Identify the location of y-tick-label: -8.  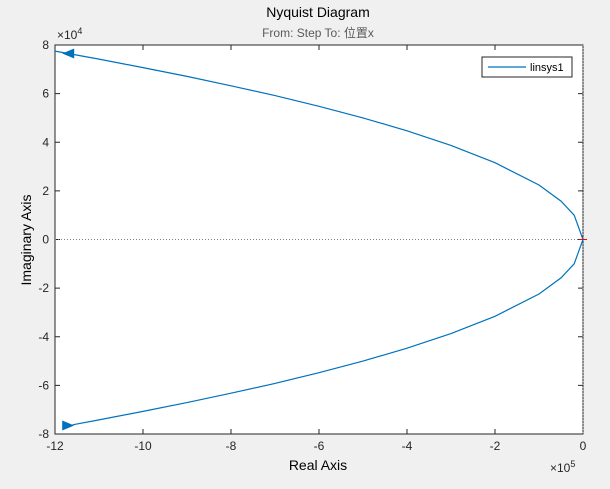
(43, 434).